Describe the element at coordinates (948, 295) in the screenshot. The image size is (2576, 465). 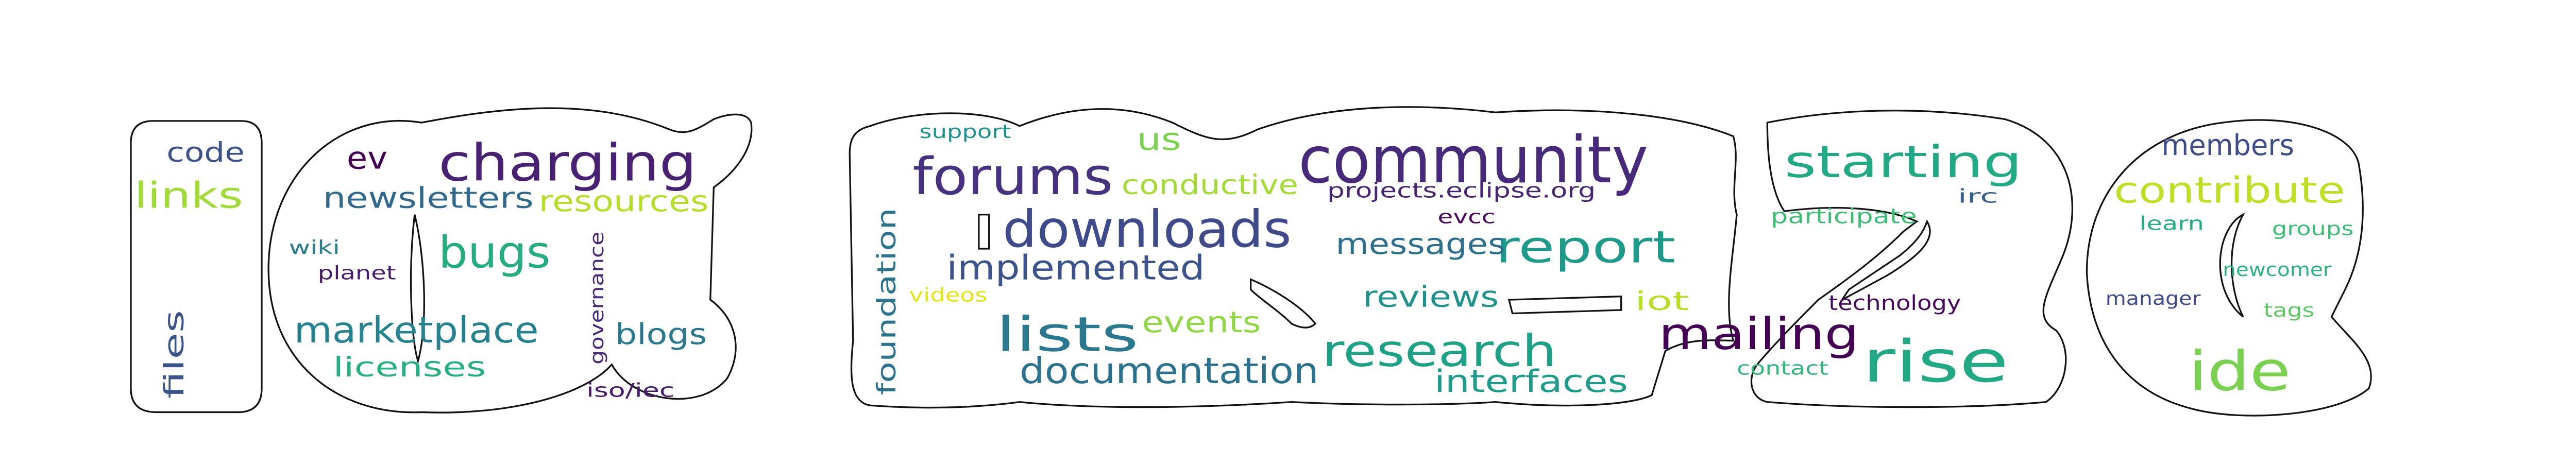
I see `word-videos: videos` at that location.